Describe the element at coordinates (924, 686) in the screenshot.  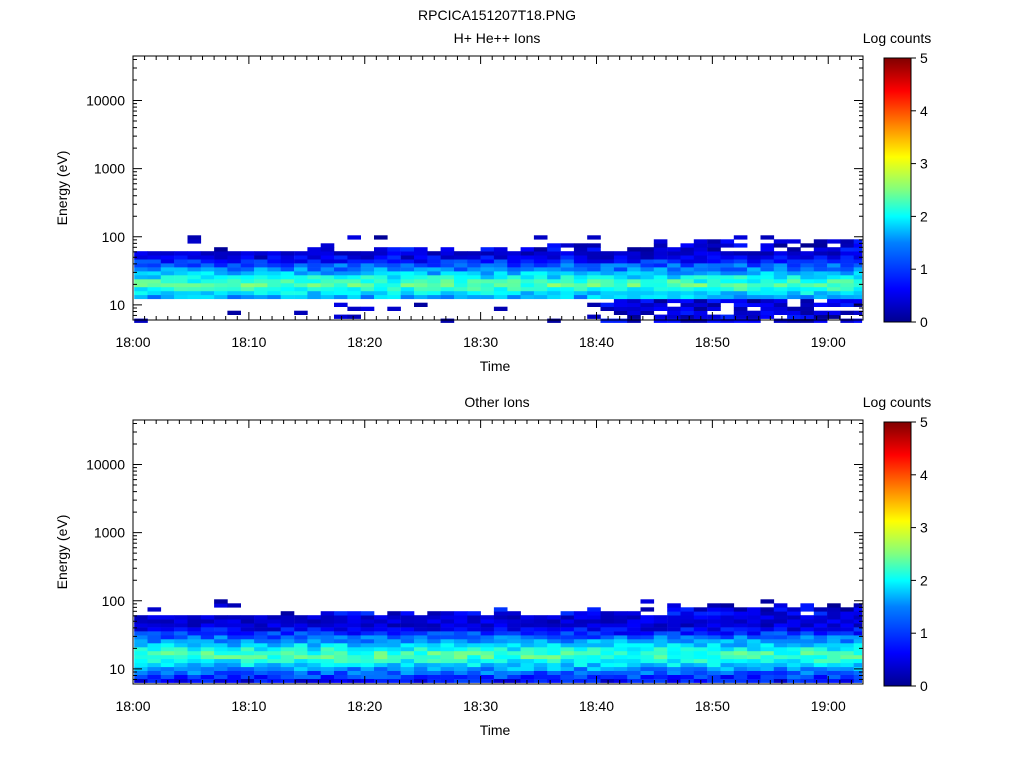
I see `colorbar-tick-label: 0` at that location.